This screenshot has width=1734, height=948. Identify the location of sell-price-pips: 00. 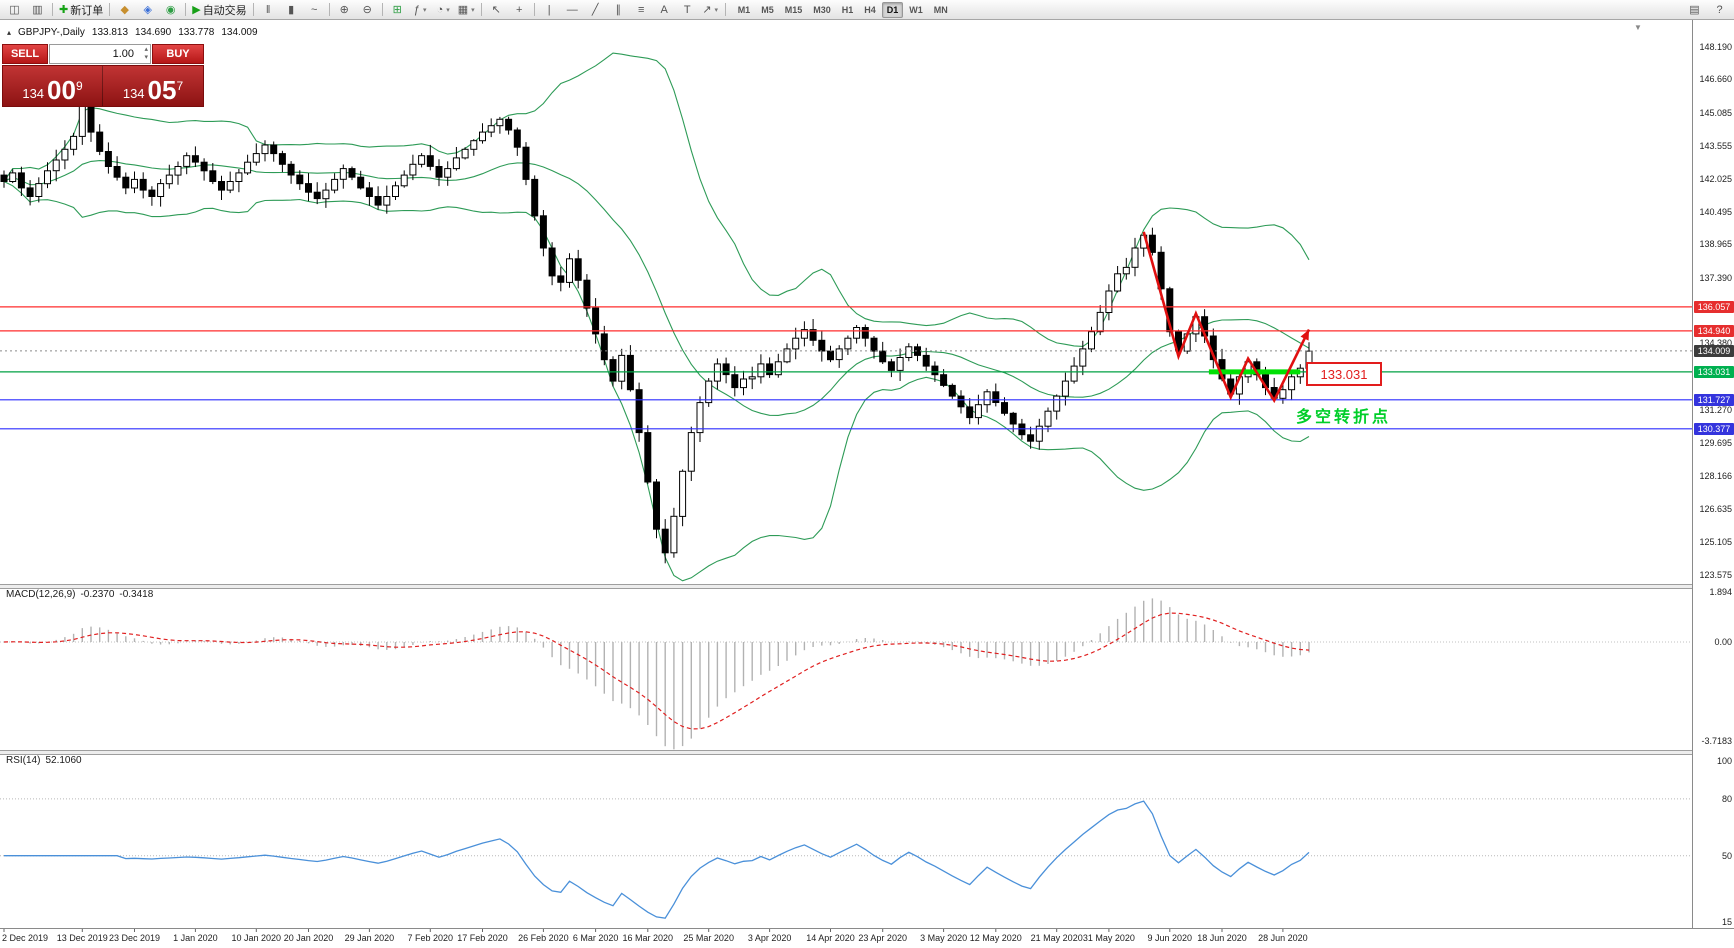
(61, 90).